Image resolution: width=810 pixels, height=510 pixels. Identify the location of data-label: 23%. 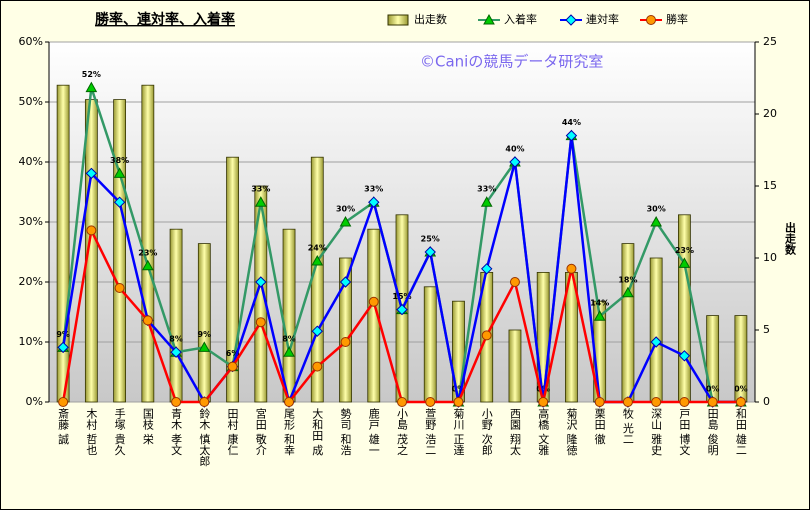
(147, 252).